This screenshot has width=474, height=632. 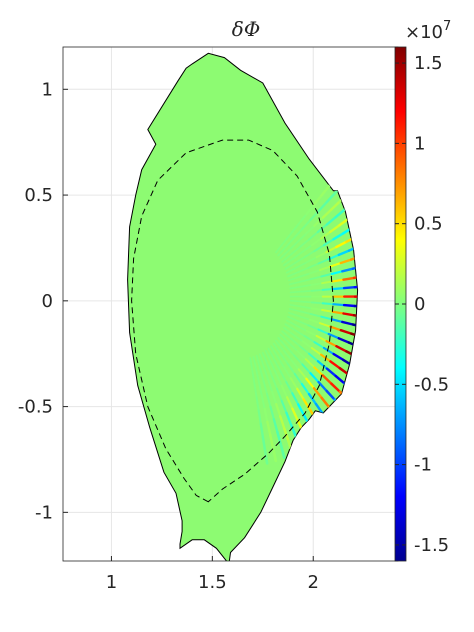 What do you see at coordinates (422, 290) in the screenshot?
I see `colorbar: 1.5 1 0.5 0 -0.5 -1 -1.5 ×107` at bounding box center [422, 290].